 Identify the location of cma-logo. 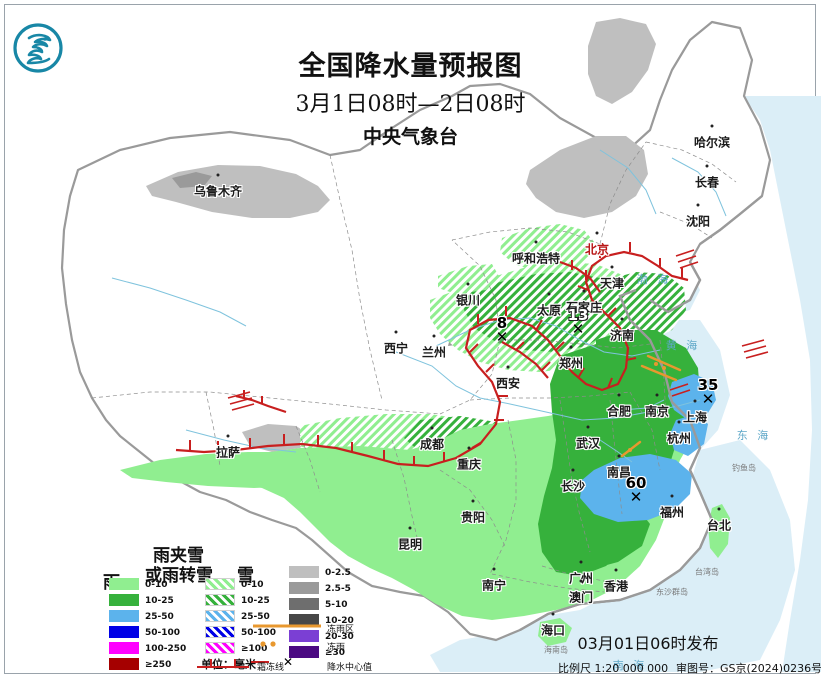
(38, 48).